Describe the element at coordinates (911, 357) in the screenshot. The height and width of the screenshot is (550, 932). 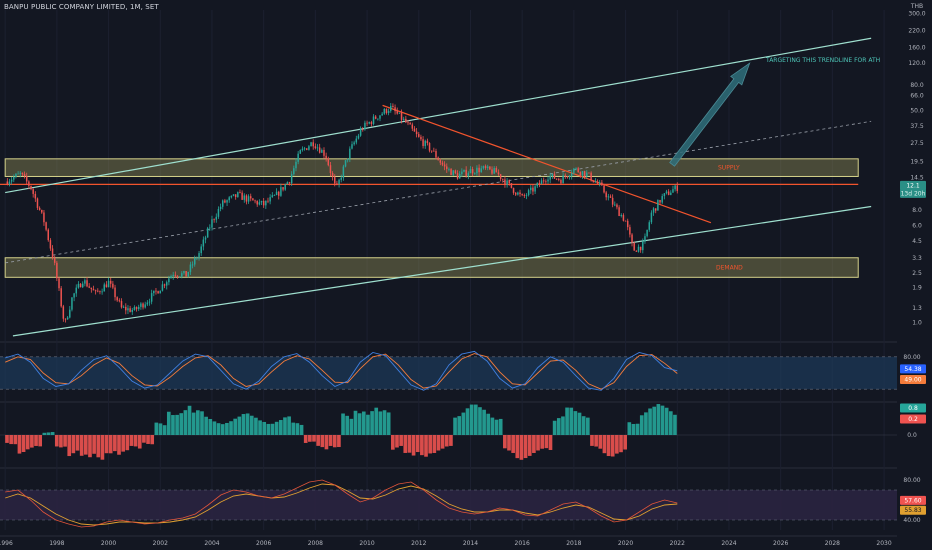
I see `stoch-tick-label: 80.00` at that location.